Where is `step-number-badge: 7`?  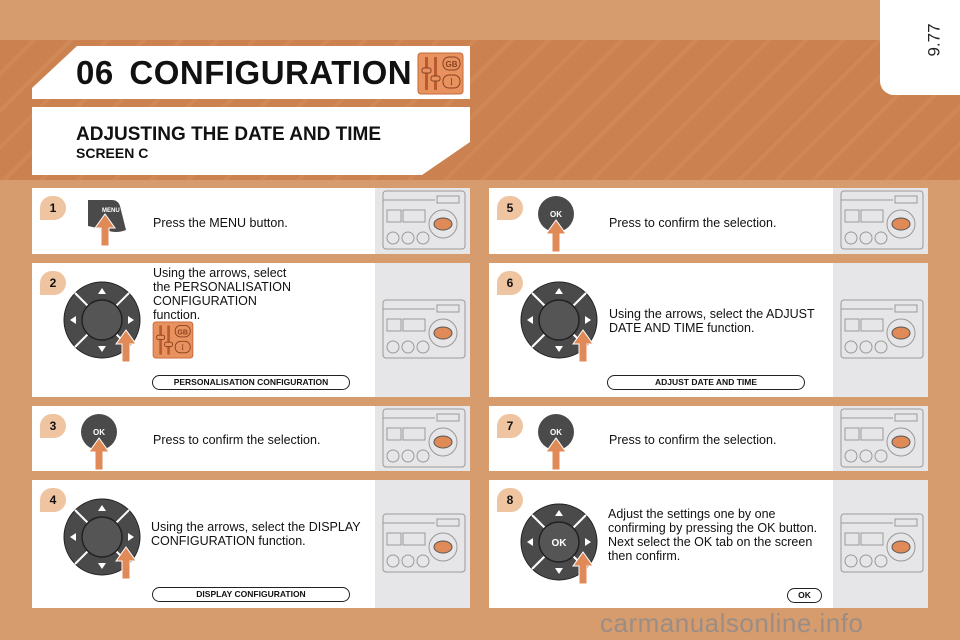
step-number-badge: 7 is located at coordinates (510, 426).